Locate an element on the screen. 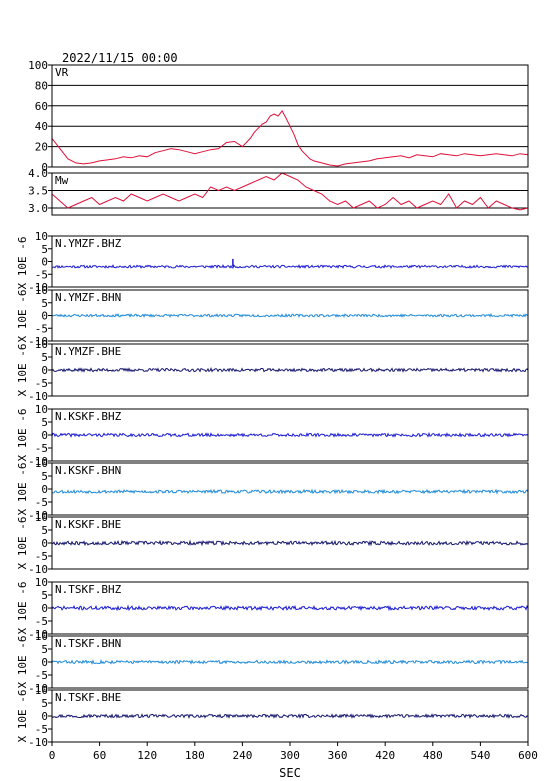 This screenshot has height=781, width=554. unit-label-ymzf-bhn: X 10E -6 is located at coordinates (22, 316).